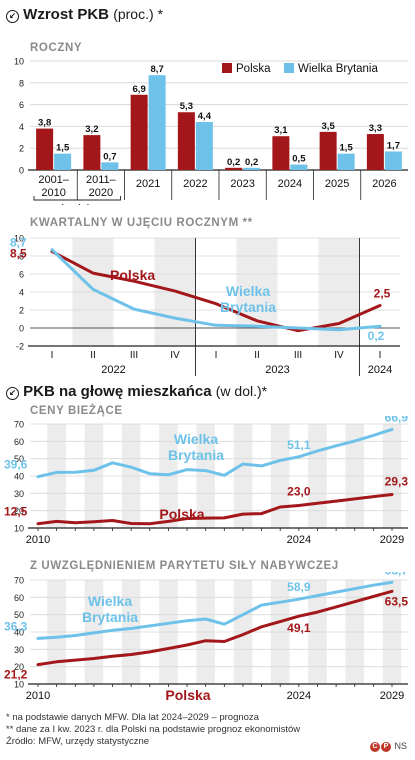  Describe the element at coordinates (298, 355) in the screenshot. I see `quarter-label: III` at that location.